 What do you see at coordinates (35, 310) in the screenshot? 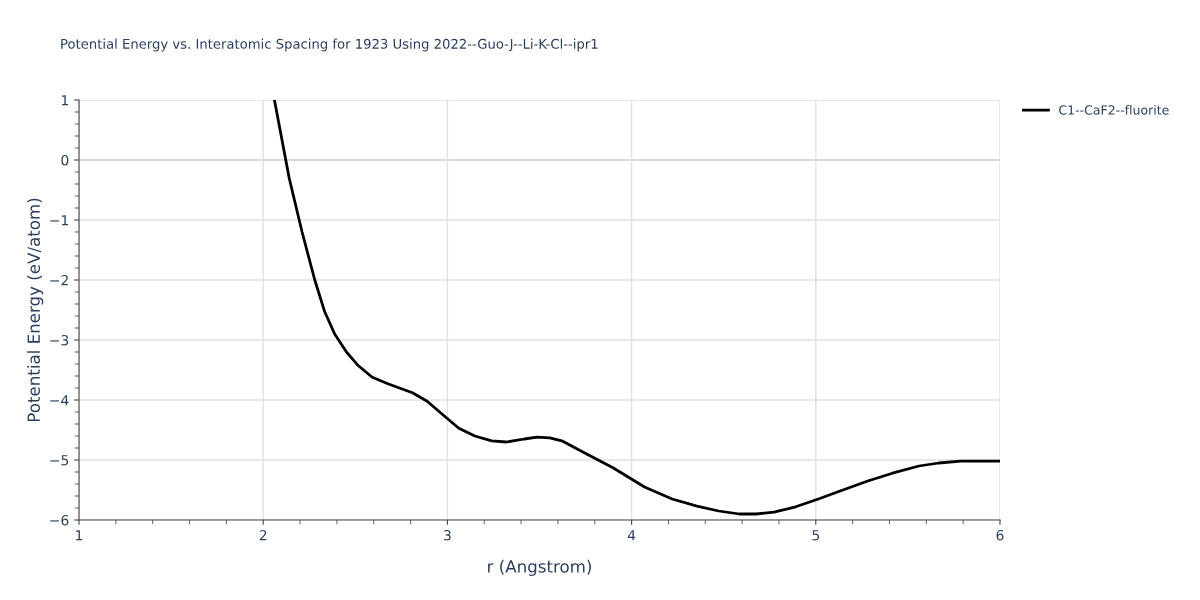
I see `y-axis-title: Potential Energy (eV/atom)` at bounding box center [35, 310].